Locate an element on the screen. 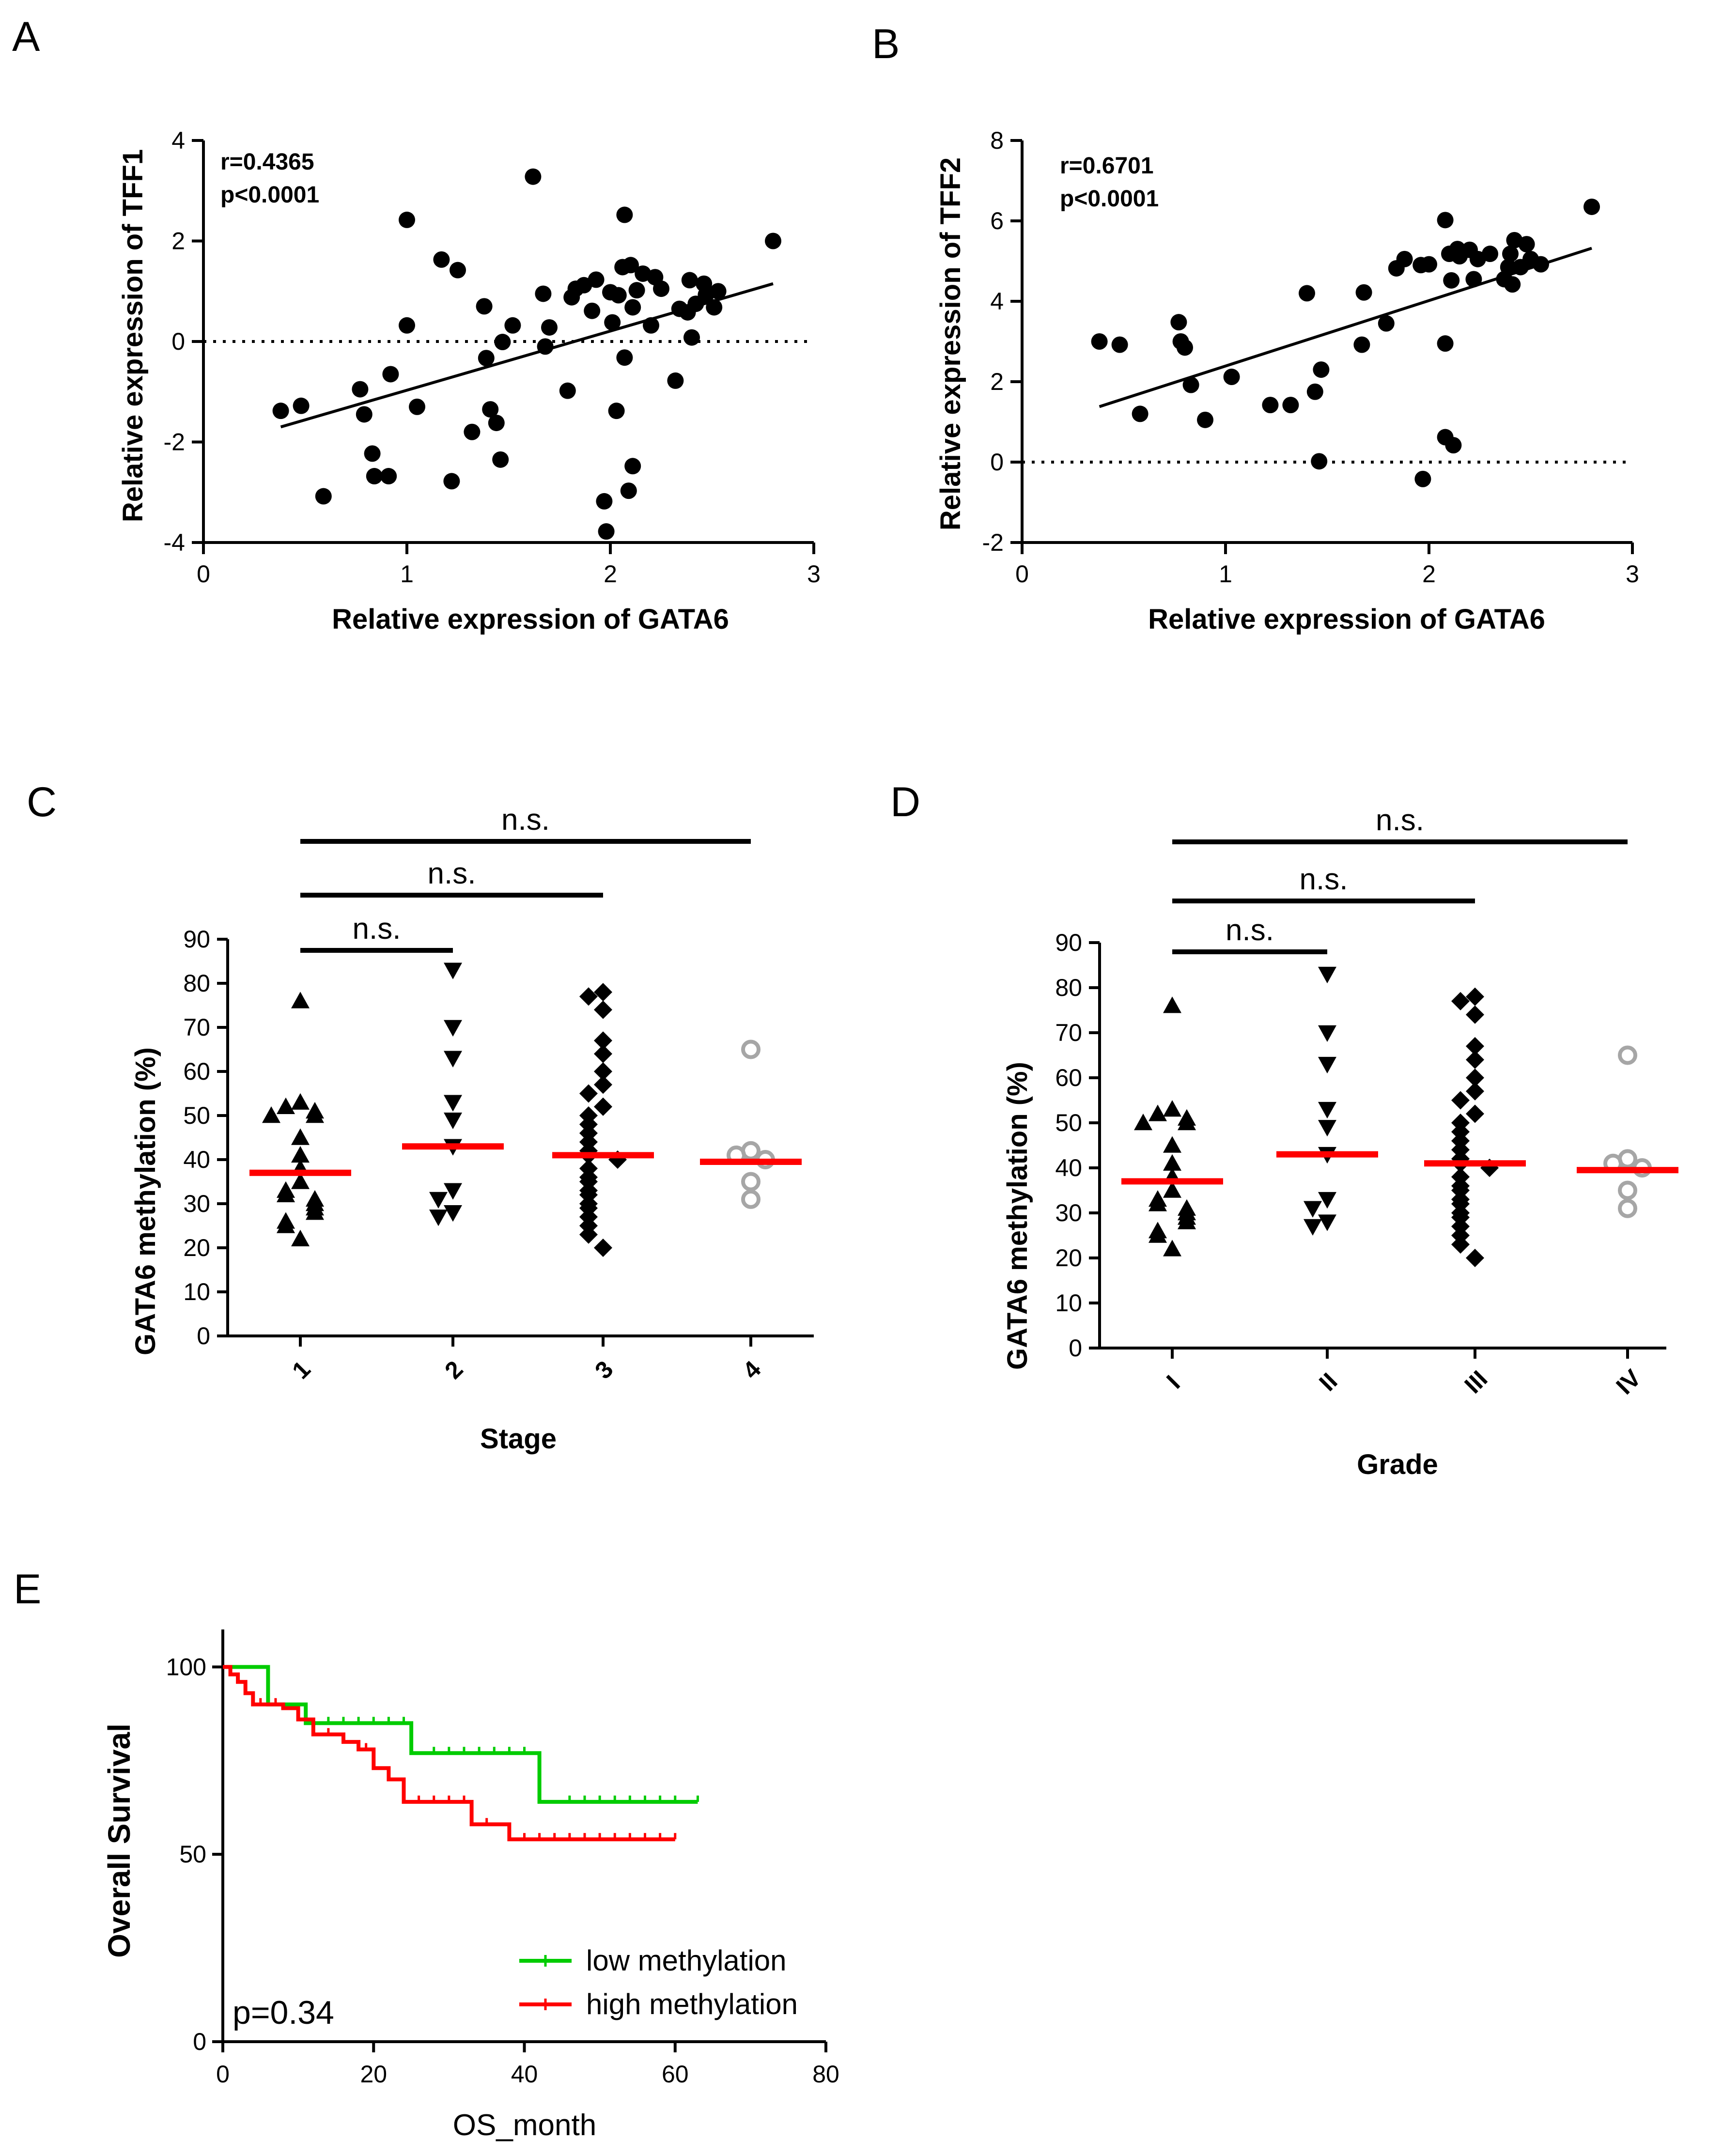 The image size is (1723, 2156). chart-b-x-tick-label: 1 is located at coordinates (1225, 574).